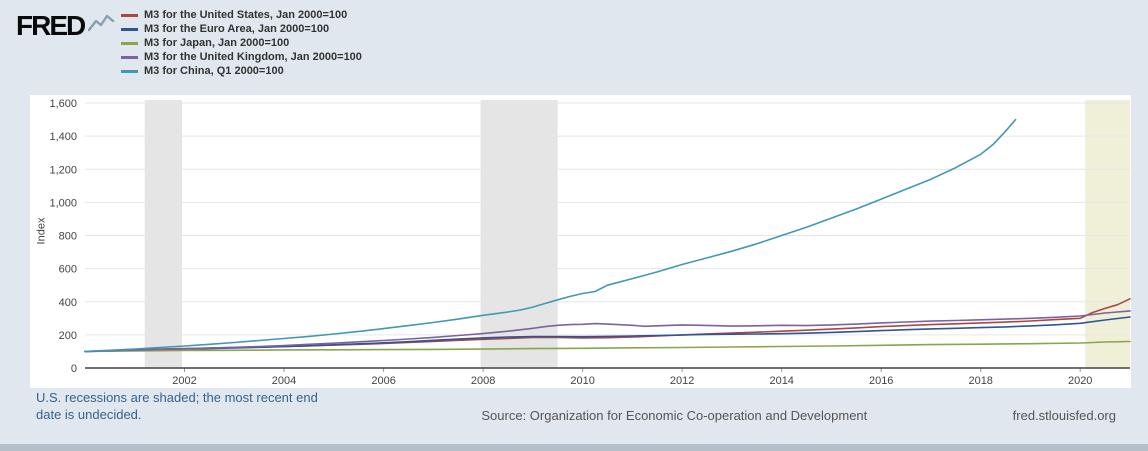  I want to click on y-tick-label: 400, so click(68, 303).